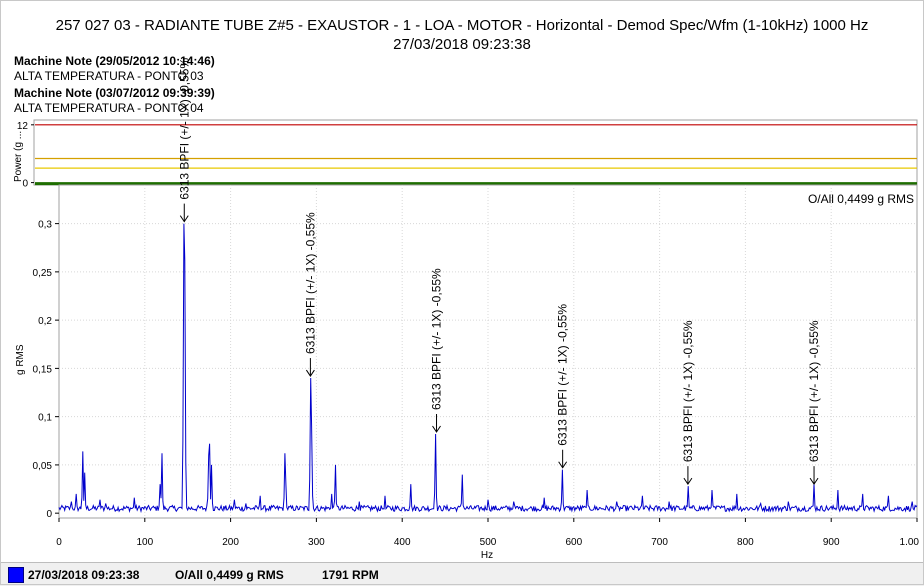  What do you see at coordinates (43, 273) in the screenshot?
I see `y-tick-label: 0,25` at bounding box center [43, 273].